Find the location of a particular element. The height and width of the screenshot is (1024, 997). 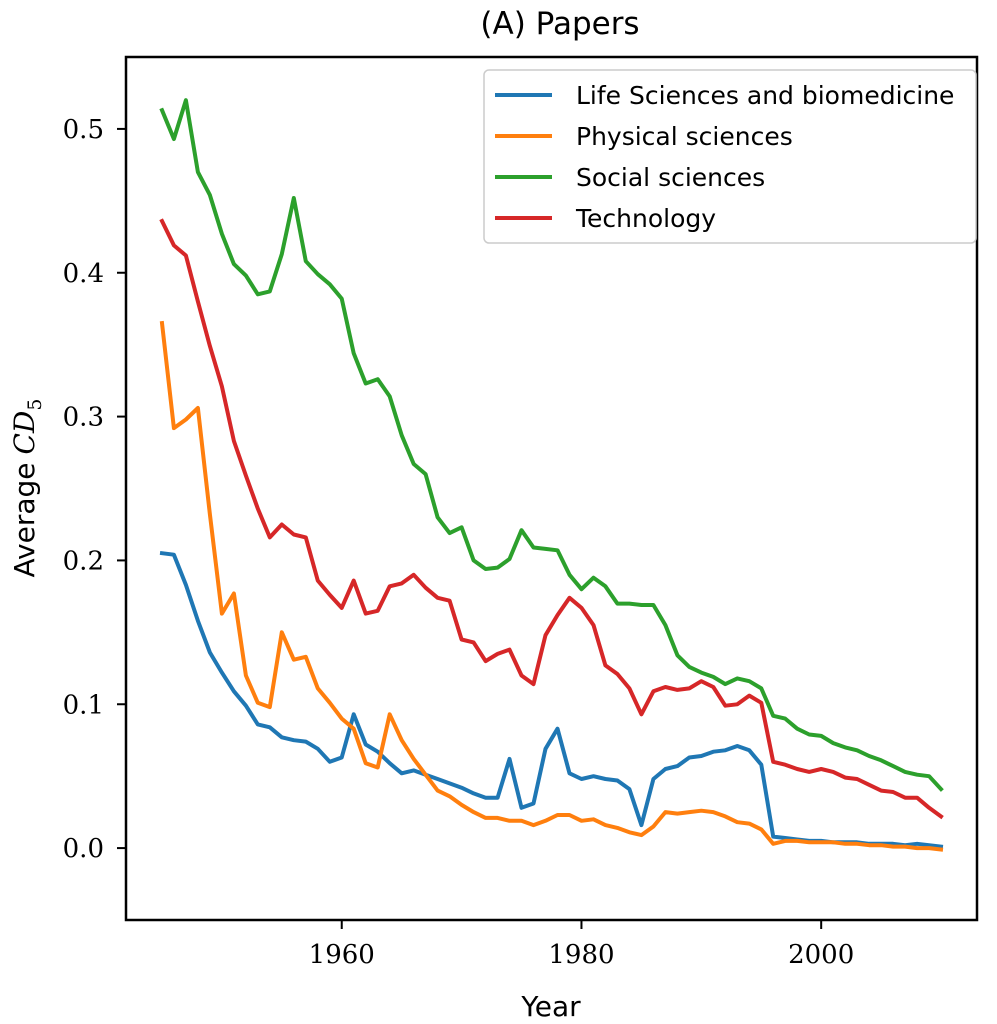

y-tick-label: 0.5 is located at coordinates (83, 130).